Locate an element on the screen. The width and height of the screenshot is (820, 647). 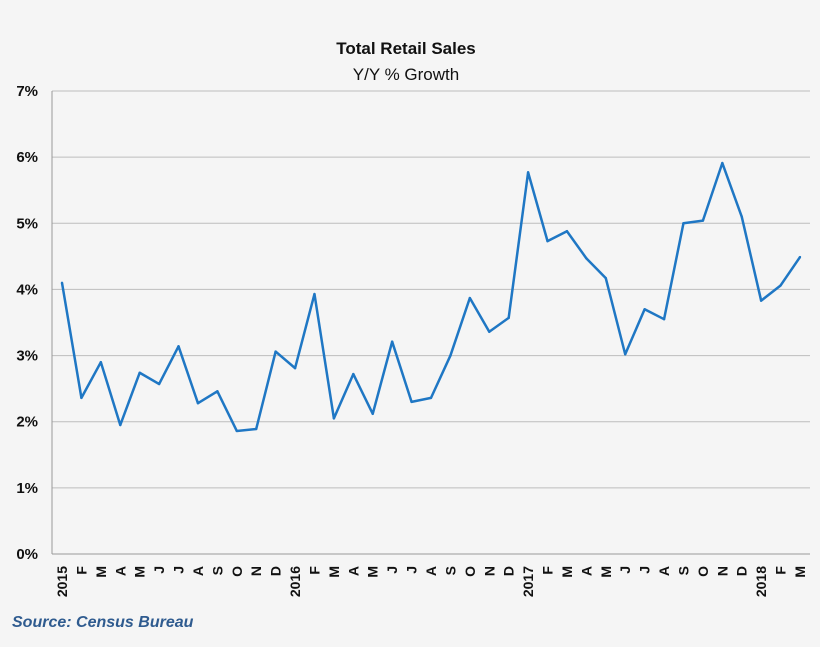
y-tick-label: 2% is located at coordinates (27, 422).